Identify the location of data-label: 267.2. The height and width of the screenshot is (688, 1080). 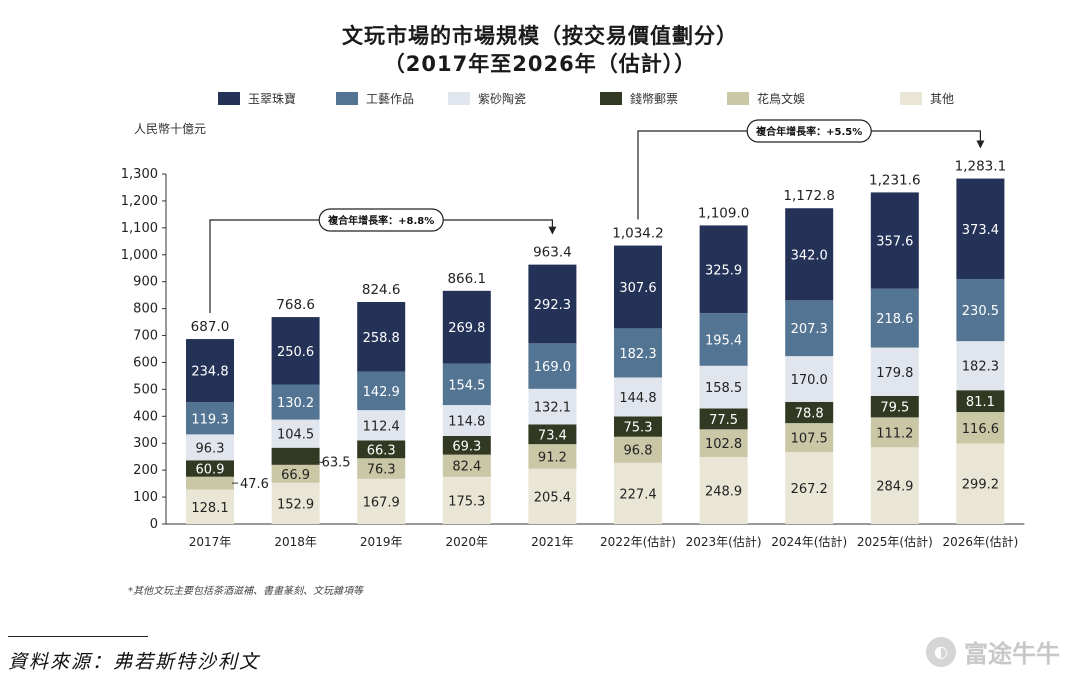
(809, 489).